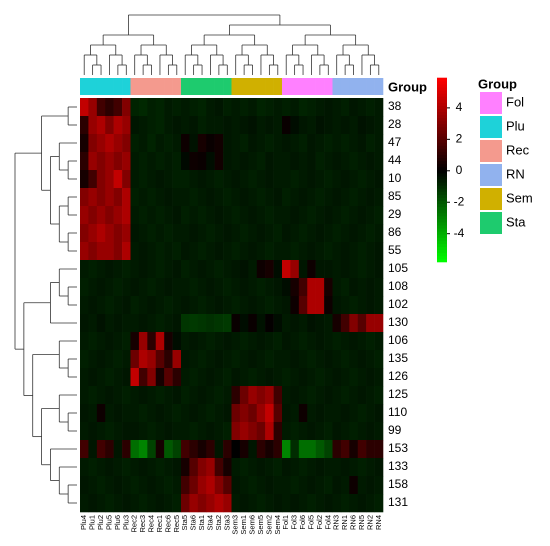 This screenshot has height=546, width=550. I want to click on column-label: RN6, so click(353, 522).